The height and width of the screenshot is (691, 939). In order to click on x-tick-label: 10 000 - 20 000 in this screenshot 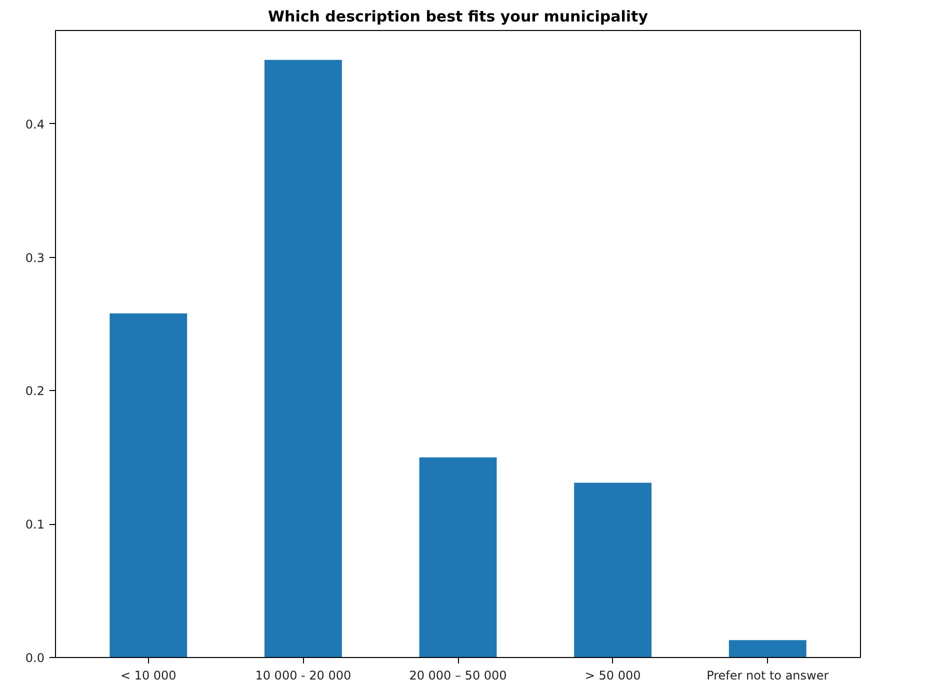, I will do `click(303, 675)`.